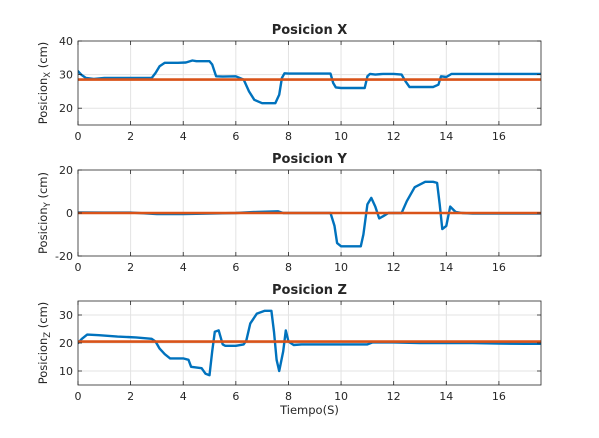 This screenshot has height=438, width=599. Describe the element at coordinates (310, 159) in the screenshot. I see `plot-title: Posicion Y` at that location.